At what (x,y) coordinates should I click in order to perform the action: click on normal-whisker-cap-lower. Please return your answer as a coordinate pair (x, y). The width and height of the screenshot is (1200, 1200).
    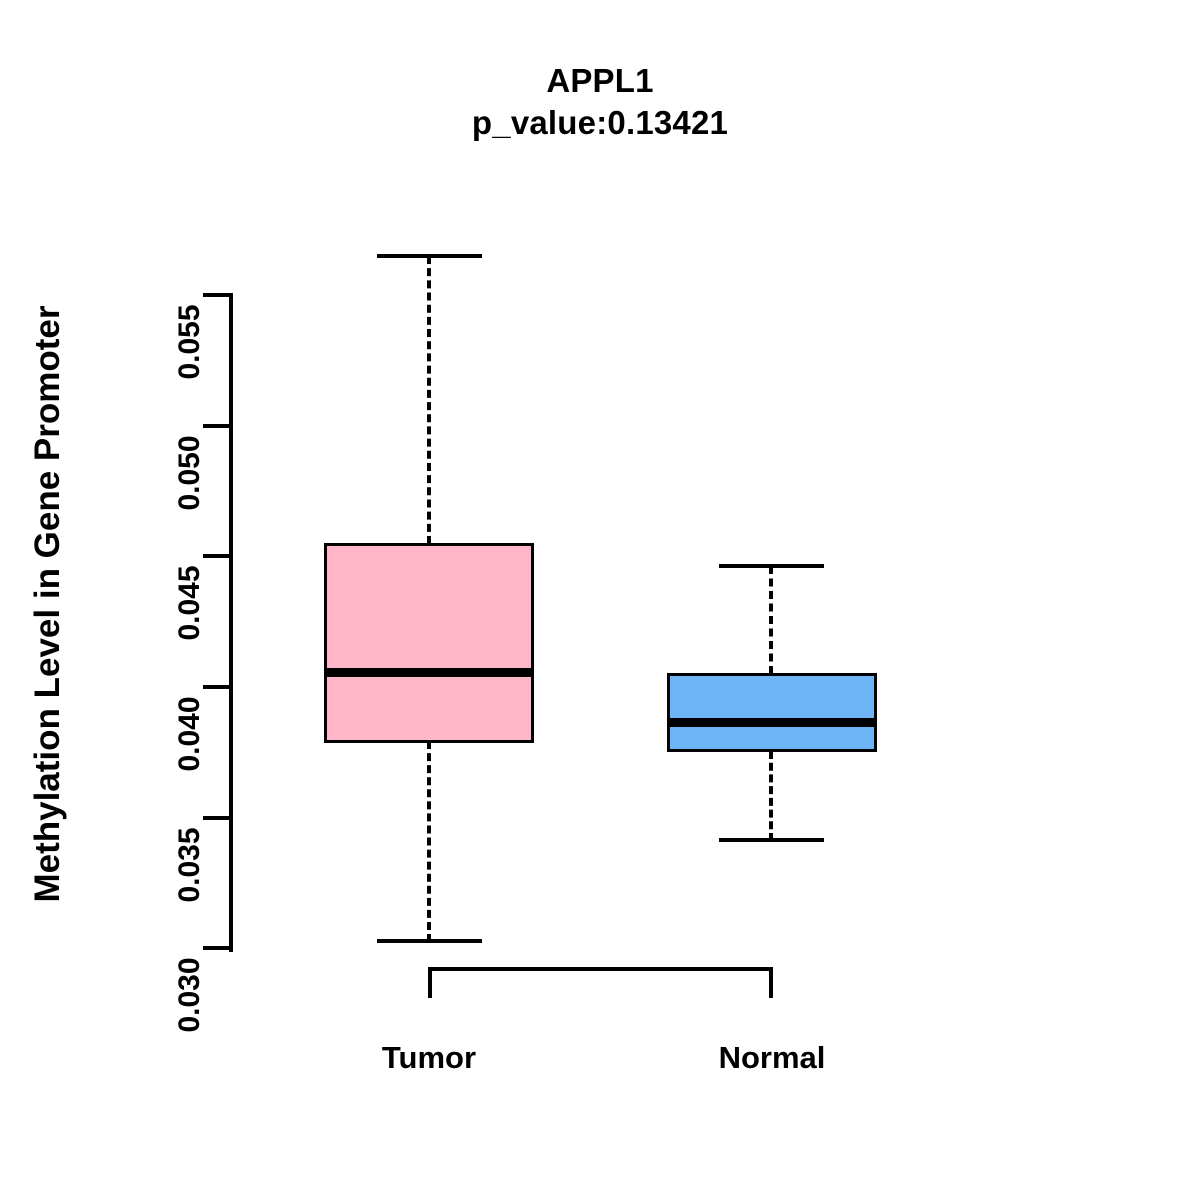
    Looking at the image, I should click on (771, 840).